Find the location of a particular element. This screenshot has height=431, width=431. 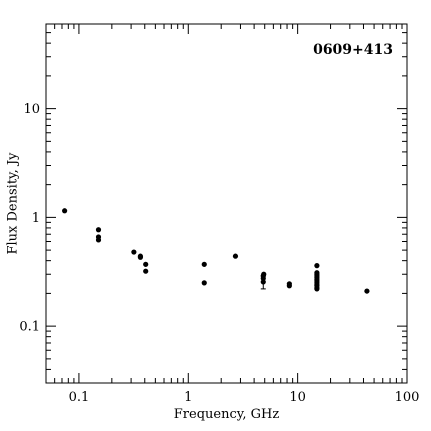

x-tick-label: 100 is located at coordinates (407, 397).